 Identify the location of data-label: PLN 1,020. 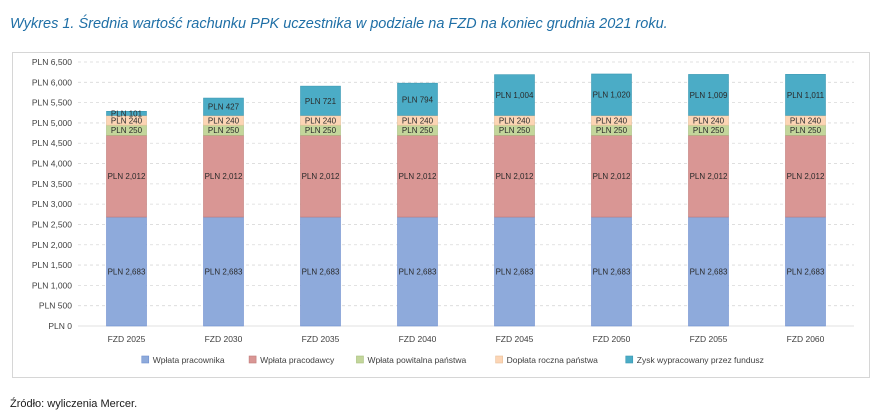
(612, 95).